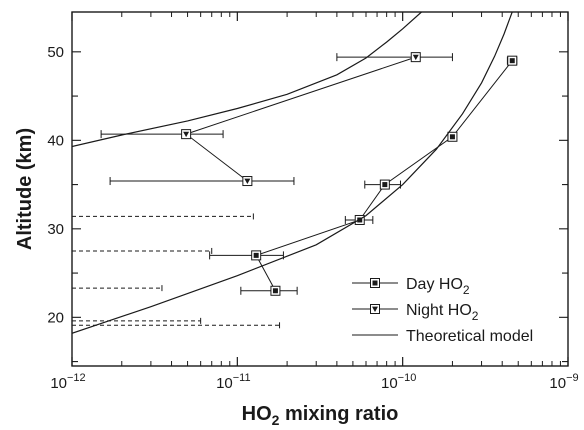 The image size is (584, 430). I want to click on x-axis-label-main: HO, so click(257, 414).